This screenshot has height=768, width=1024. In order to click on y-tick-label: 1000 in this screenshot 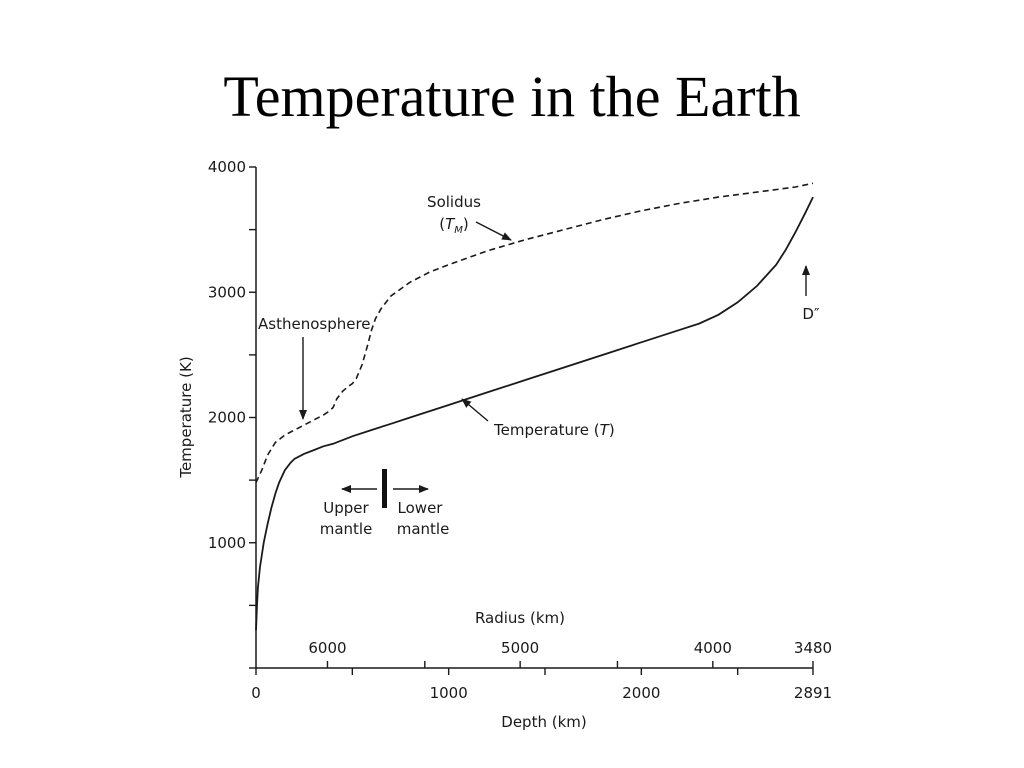, I will do `click(227, 543)`.